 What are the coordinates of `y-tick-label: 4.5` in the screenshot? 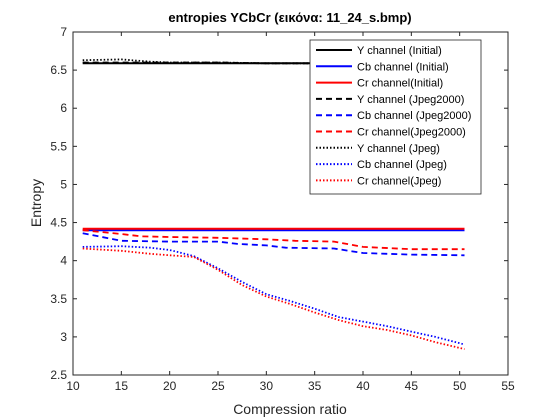 It's located at (58, 223).